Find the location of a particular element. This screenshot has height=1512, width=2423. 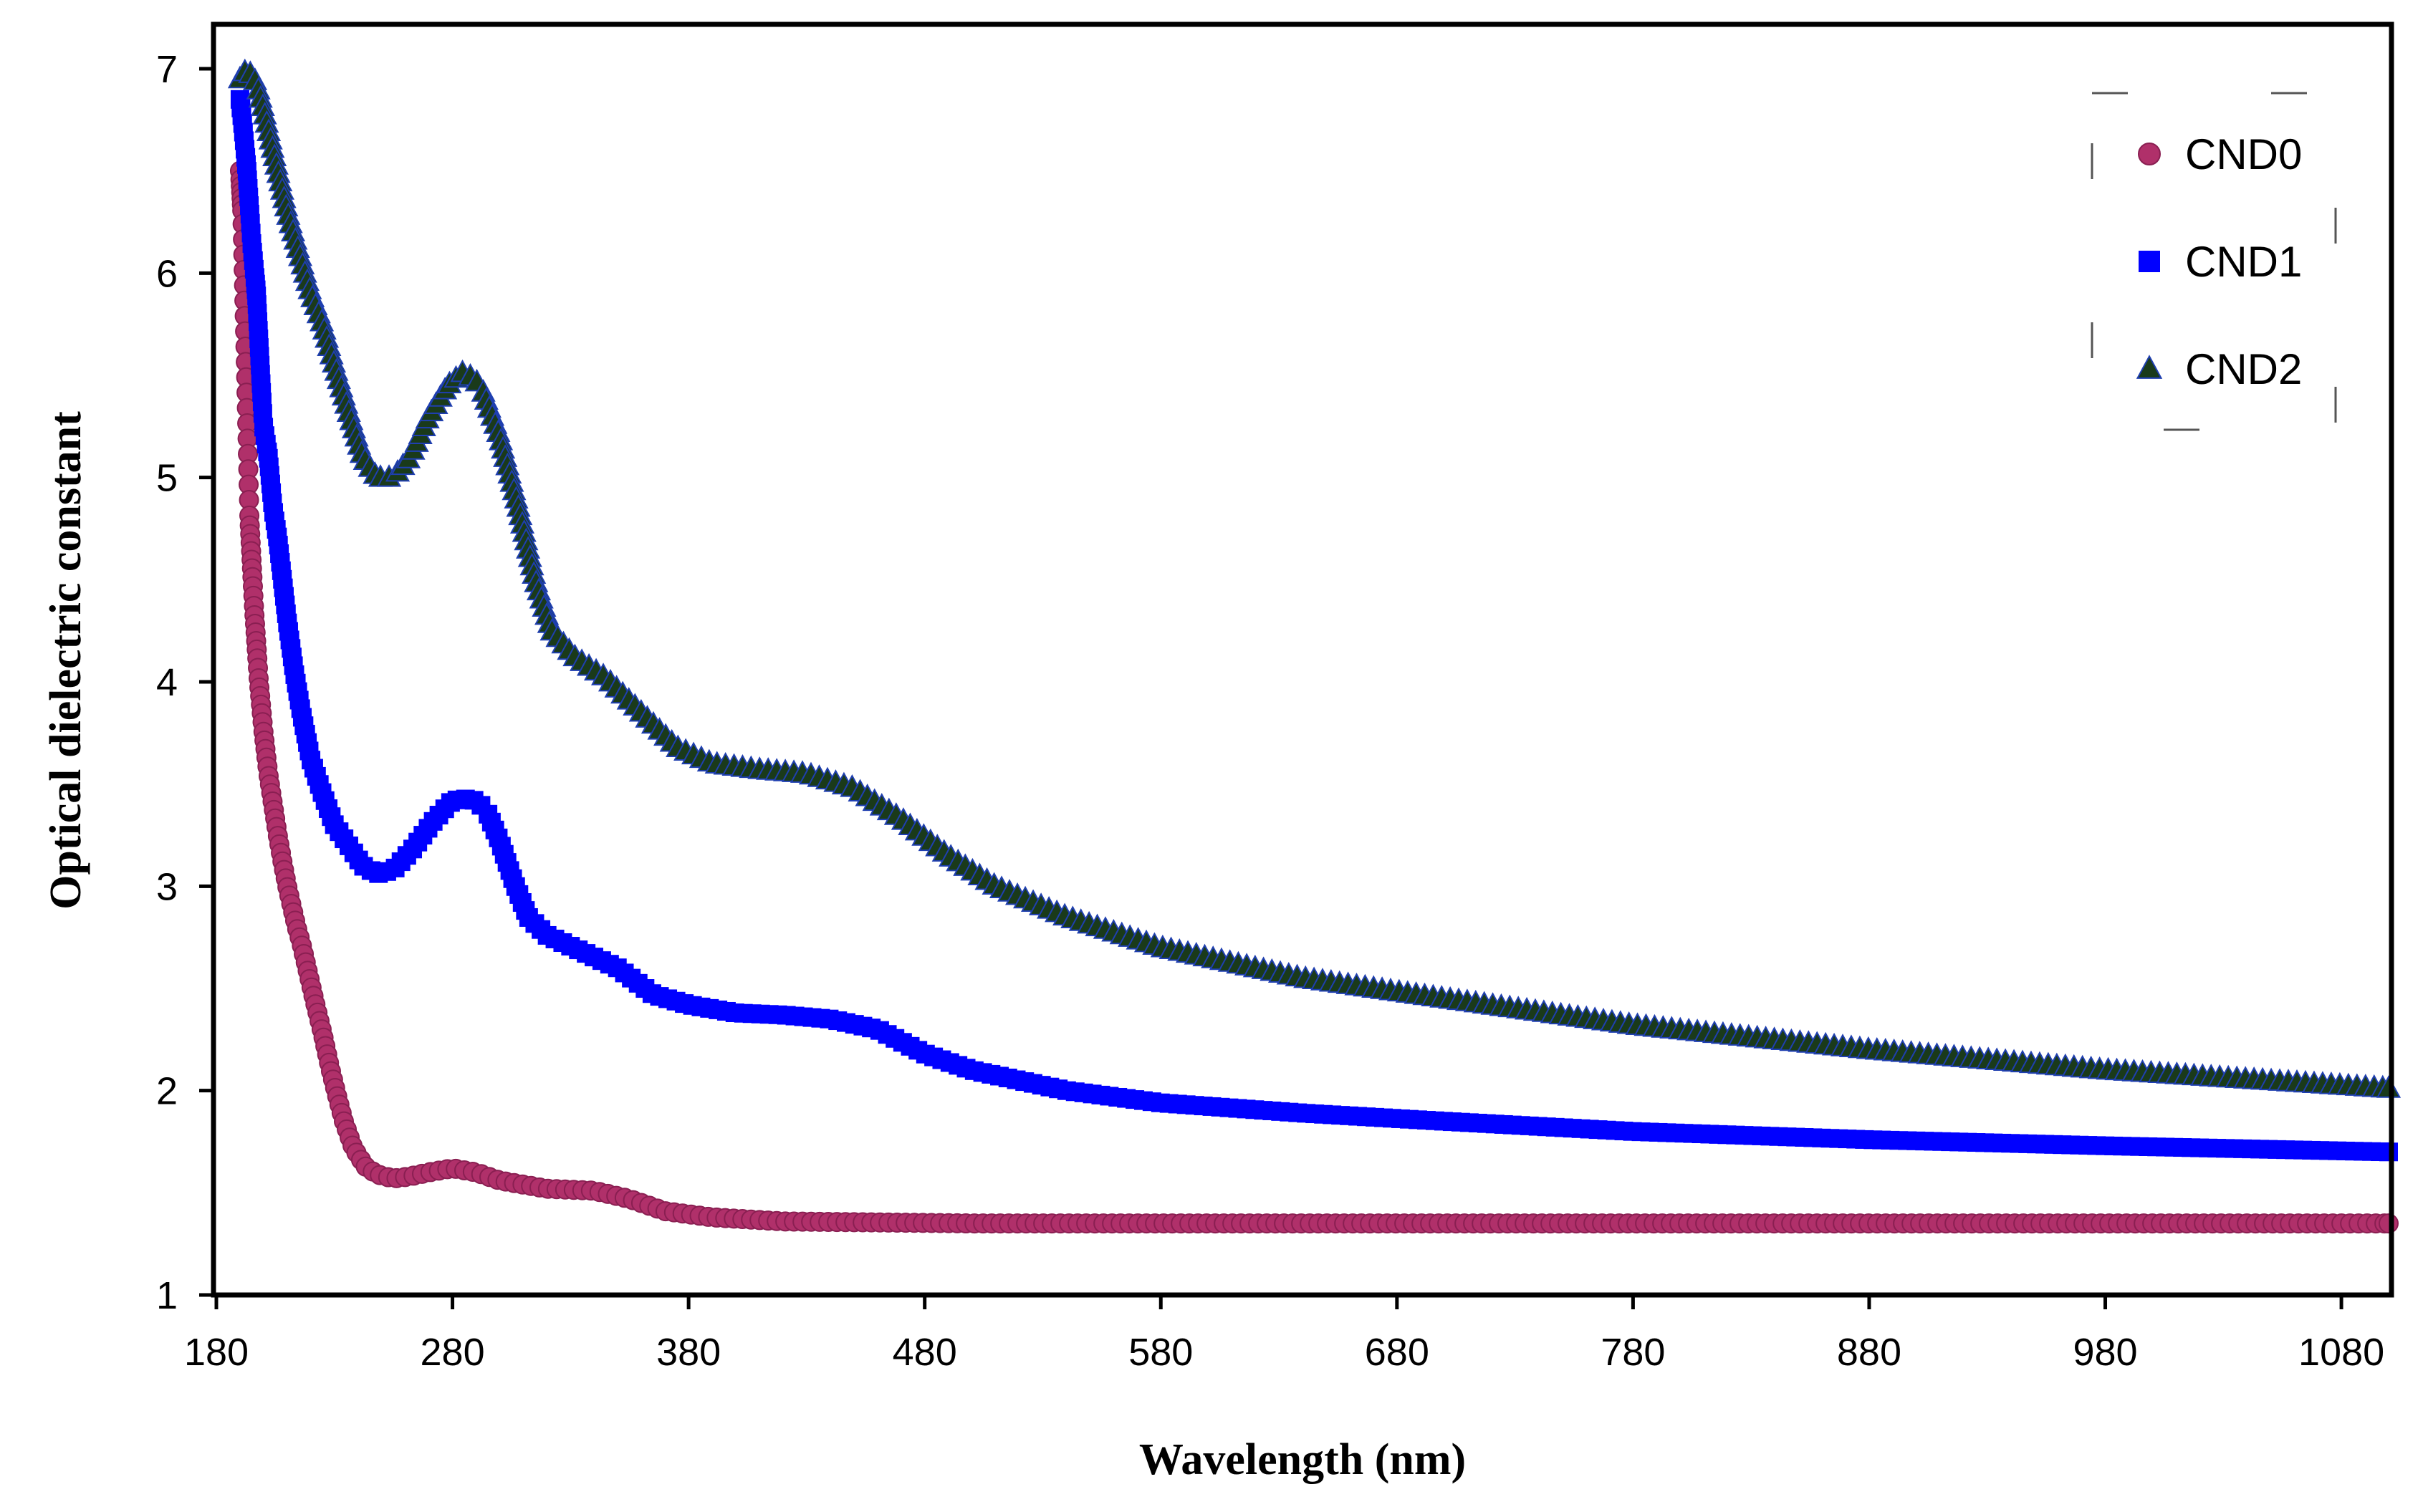

legend-items: CND0 CND1 CND2 is located at coordinates (2219, 261).